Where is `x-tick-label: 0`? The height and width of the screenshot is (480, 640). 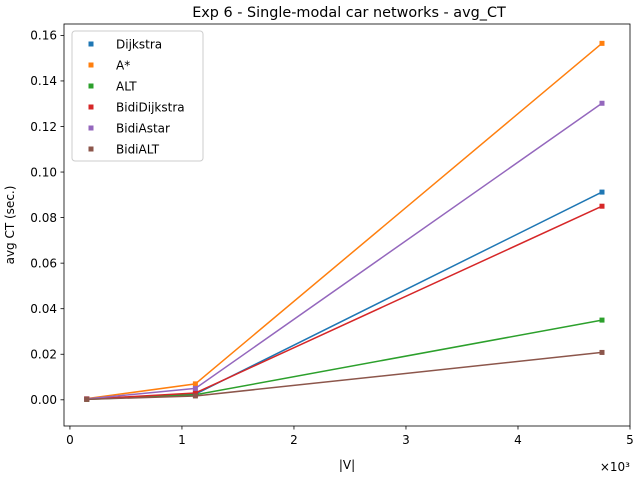 x-tick-label: 0 is located at coordinates (70, 440).